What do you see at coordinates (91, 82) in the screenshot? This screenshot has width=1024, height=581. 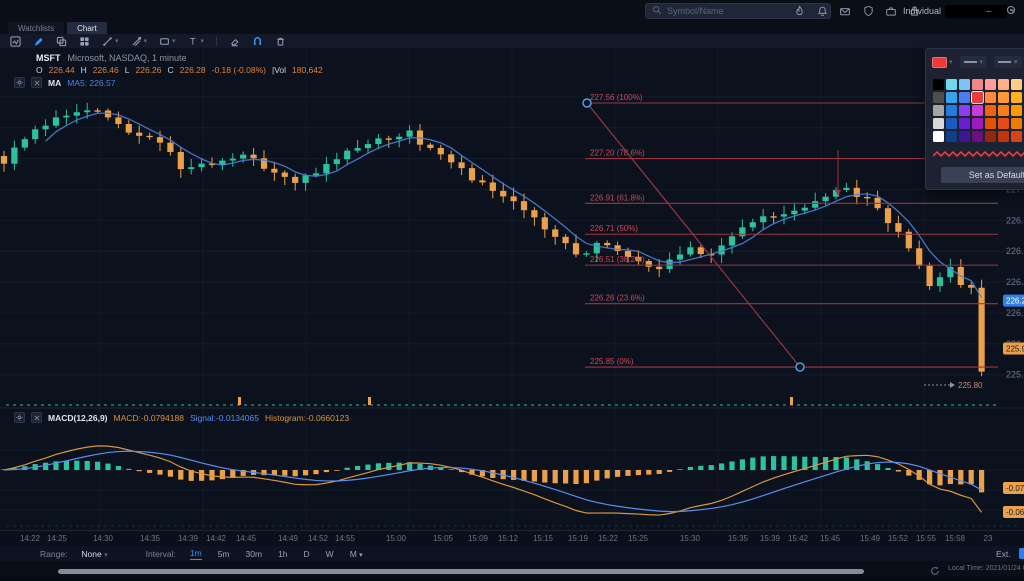 I see `ma-value: MA5: 226.57` at bounding box center [91, 82].